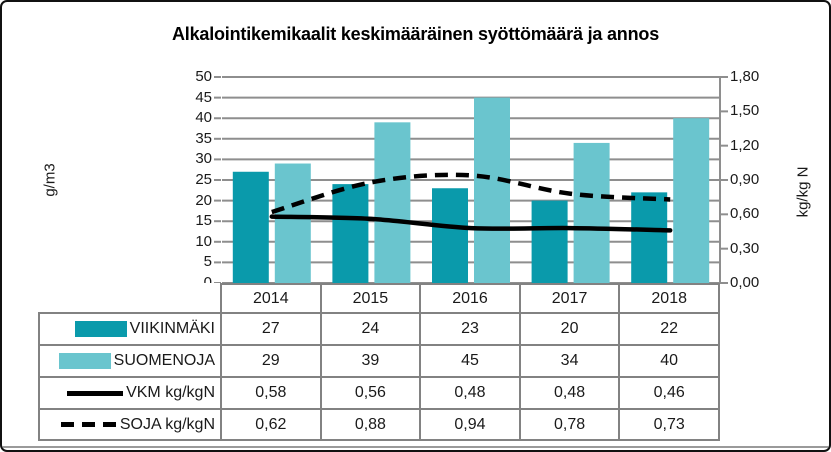  I want to click on right-axis-tick-label: 1,20, so click(745, 145).